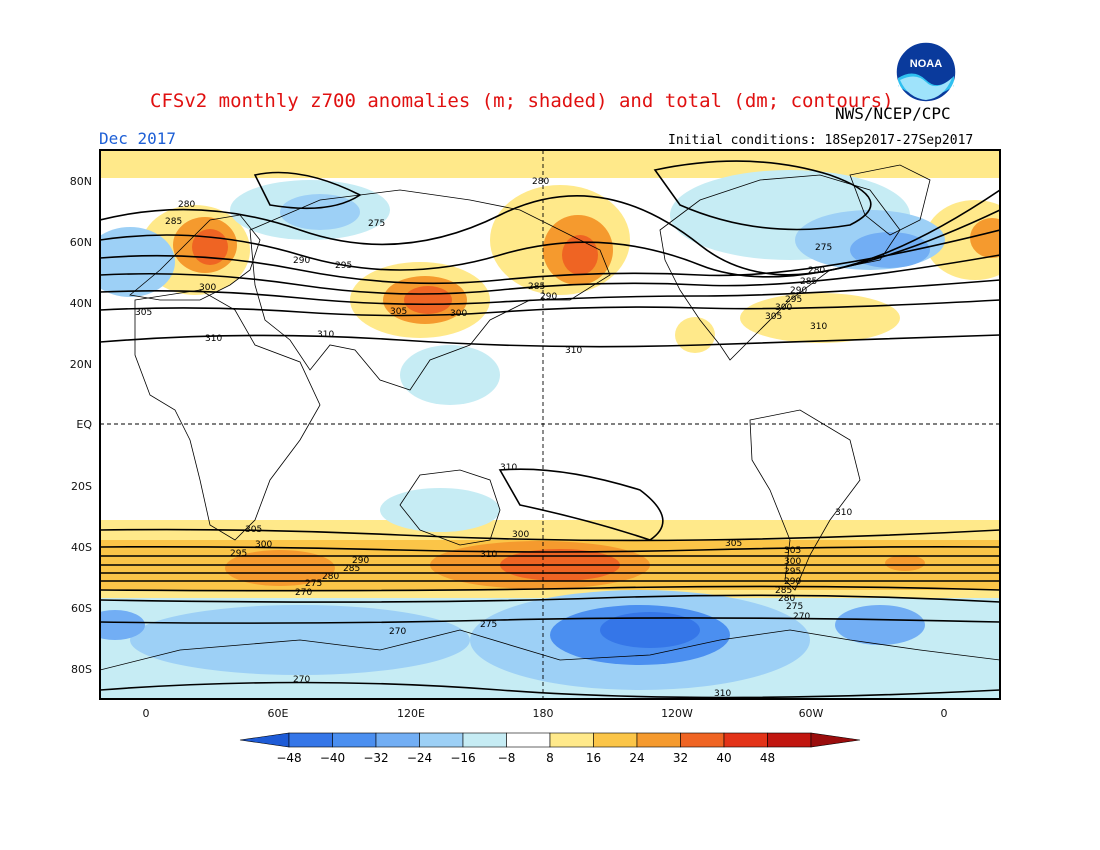 The width and height of the screenshot is (1100, 850). What do you see at coordinates (138, 138) in the screenshot?
I see `forecast-month: Dec 2017` at bounding box center [138, 138].